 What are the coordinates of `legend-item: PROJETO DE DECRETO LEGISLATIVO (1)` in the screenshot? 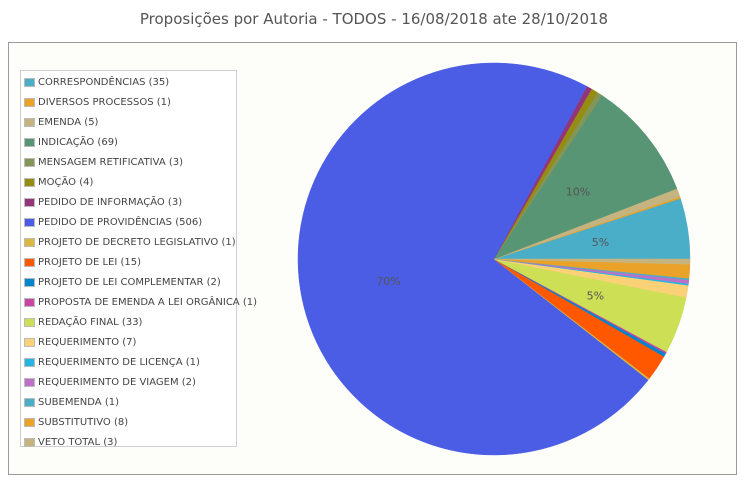 It's located at (128, 242).